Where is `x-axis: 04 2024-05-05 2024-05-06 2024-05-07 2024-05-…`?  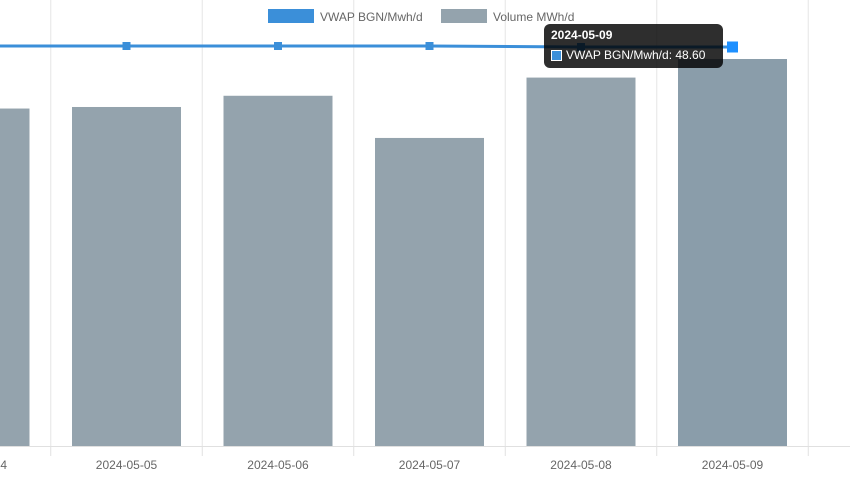
x-axis: 04 2024-05-05 2024-05-06 2024-05-07 2024-05-… is located at coordinates (382, 465).